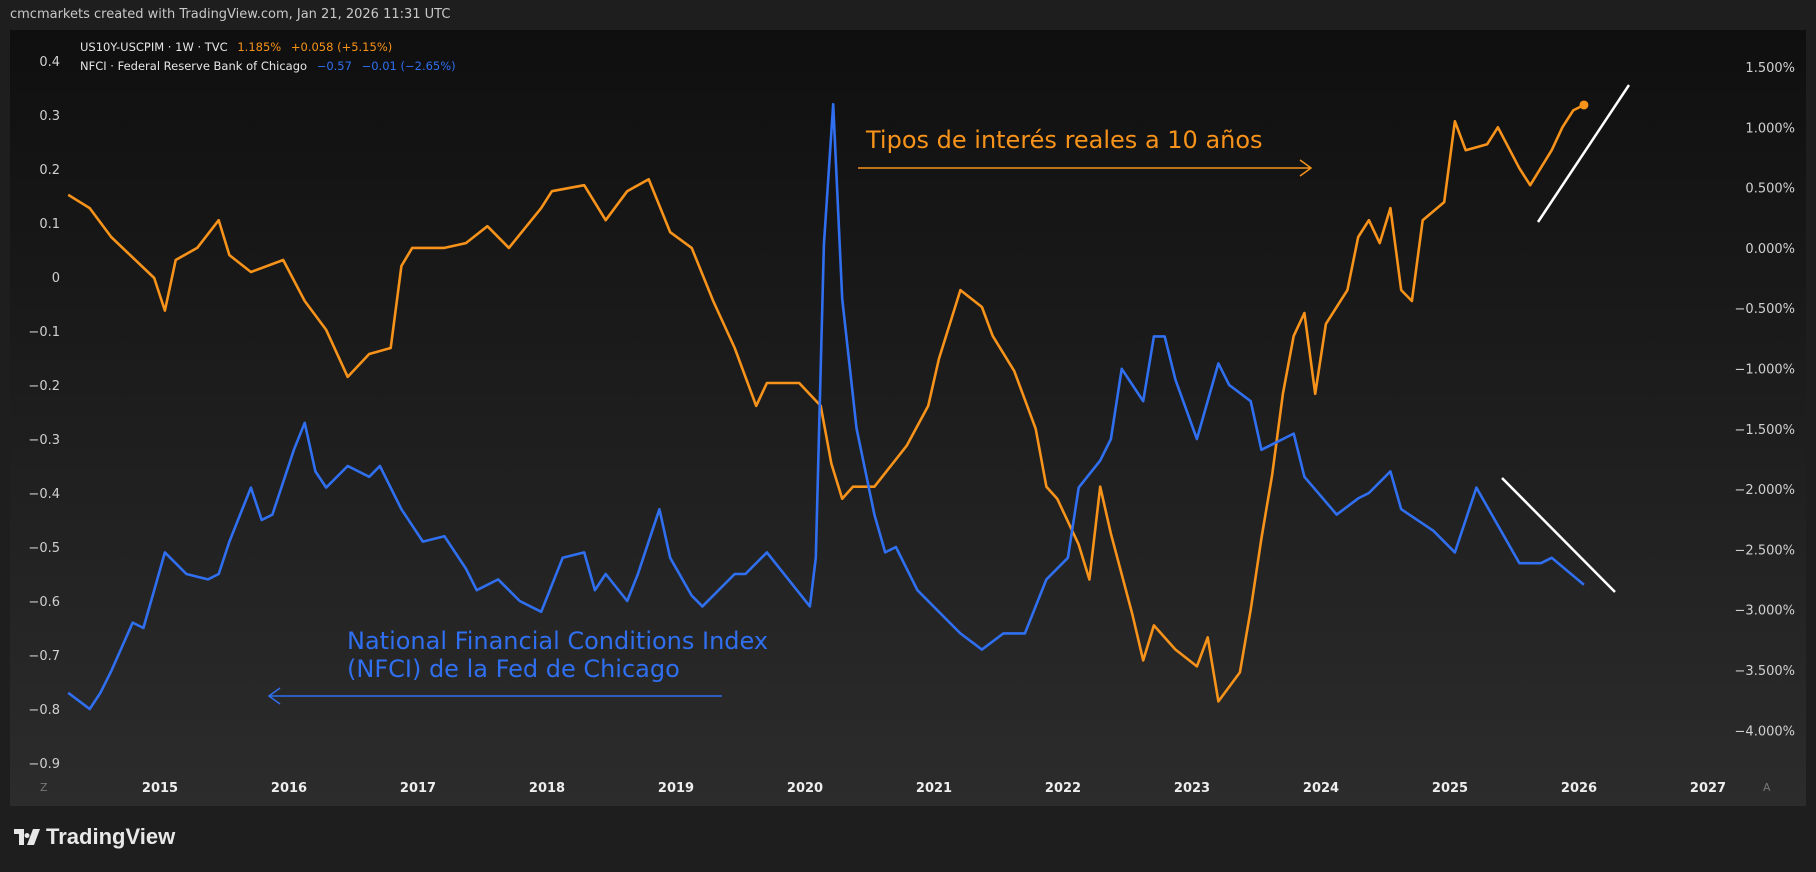 This screenshot has width=1816, height=872. What do you see at coordinates (1765, 671) in the screenshot?
I see `right-axis-tick: −3.500%` at bounding box center [1765, 671].